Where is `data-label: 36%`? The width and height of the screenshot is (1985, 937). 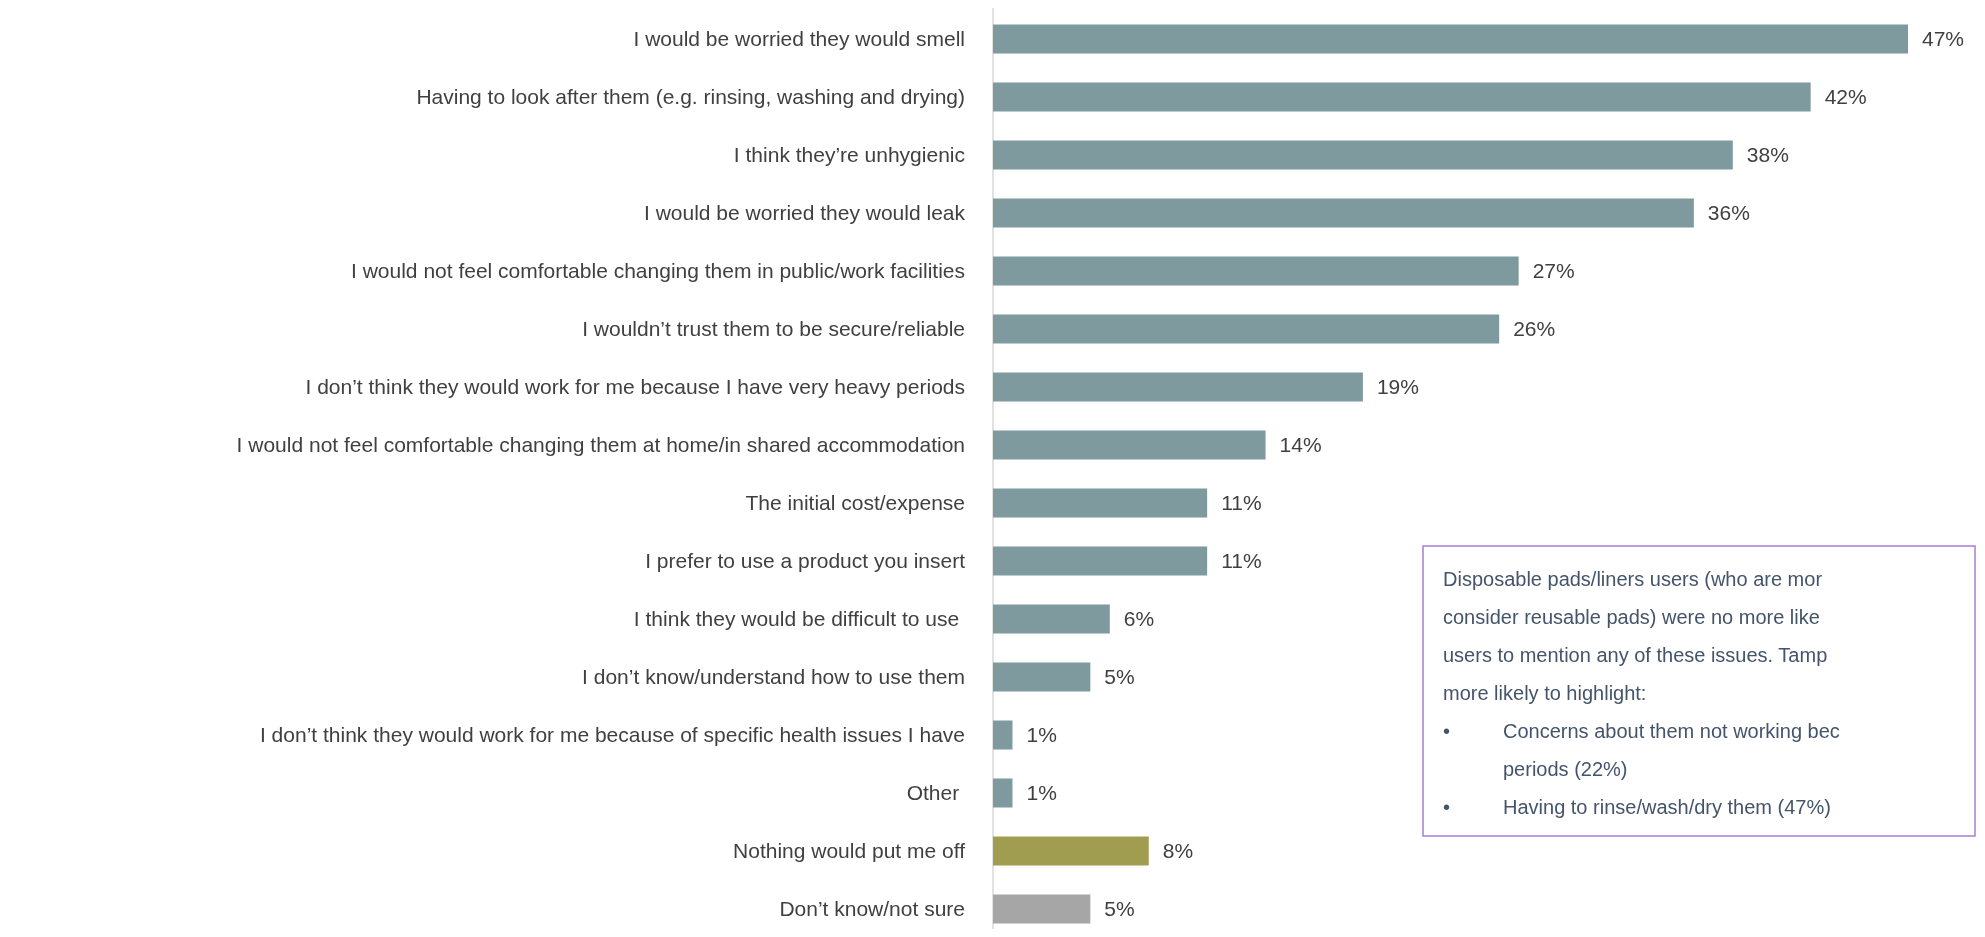 data-label: 36% is located at coordinates (1728, 213).